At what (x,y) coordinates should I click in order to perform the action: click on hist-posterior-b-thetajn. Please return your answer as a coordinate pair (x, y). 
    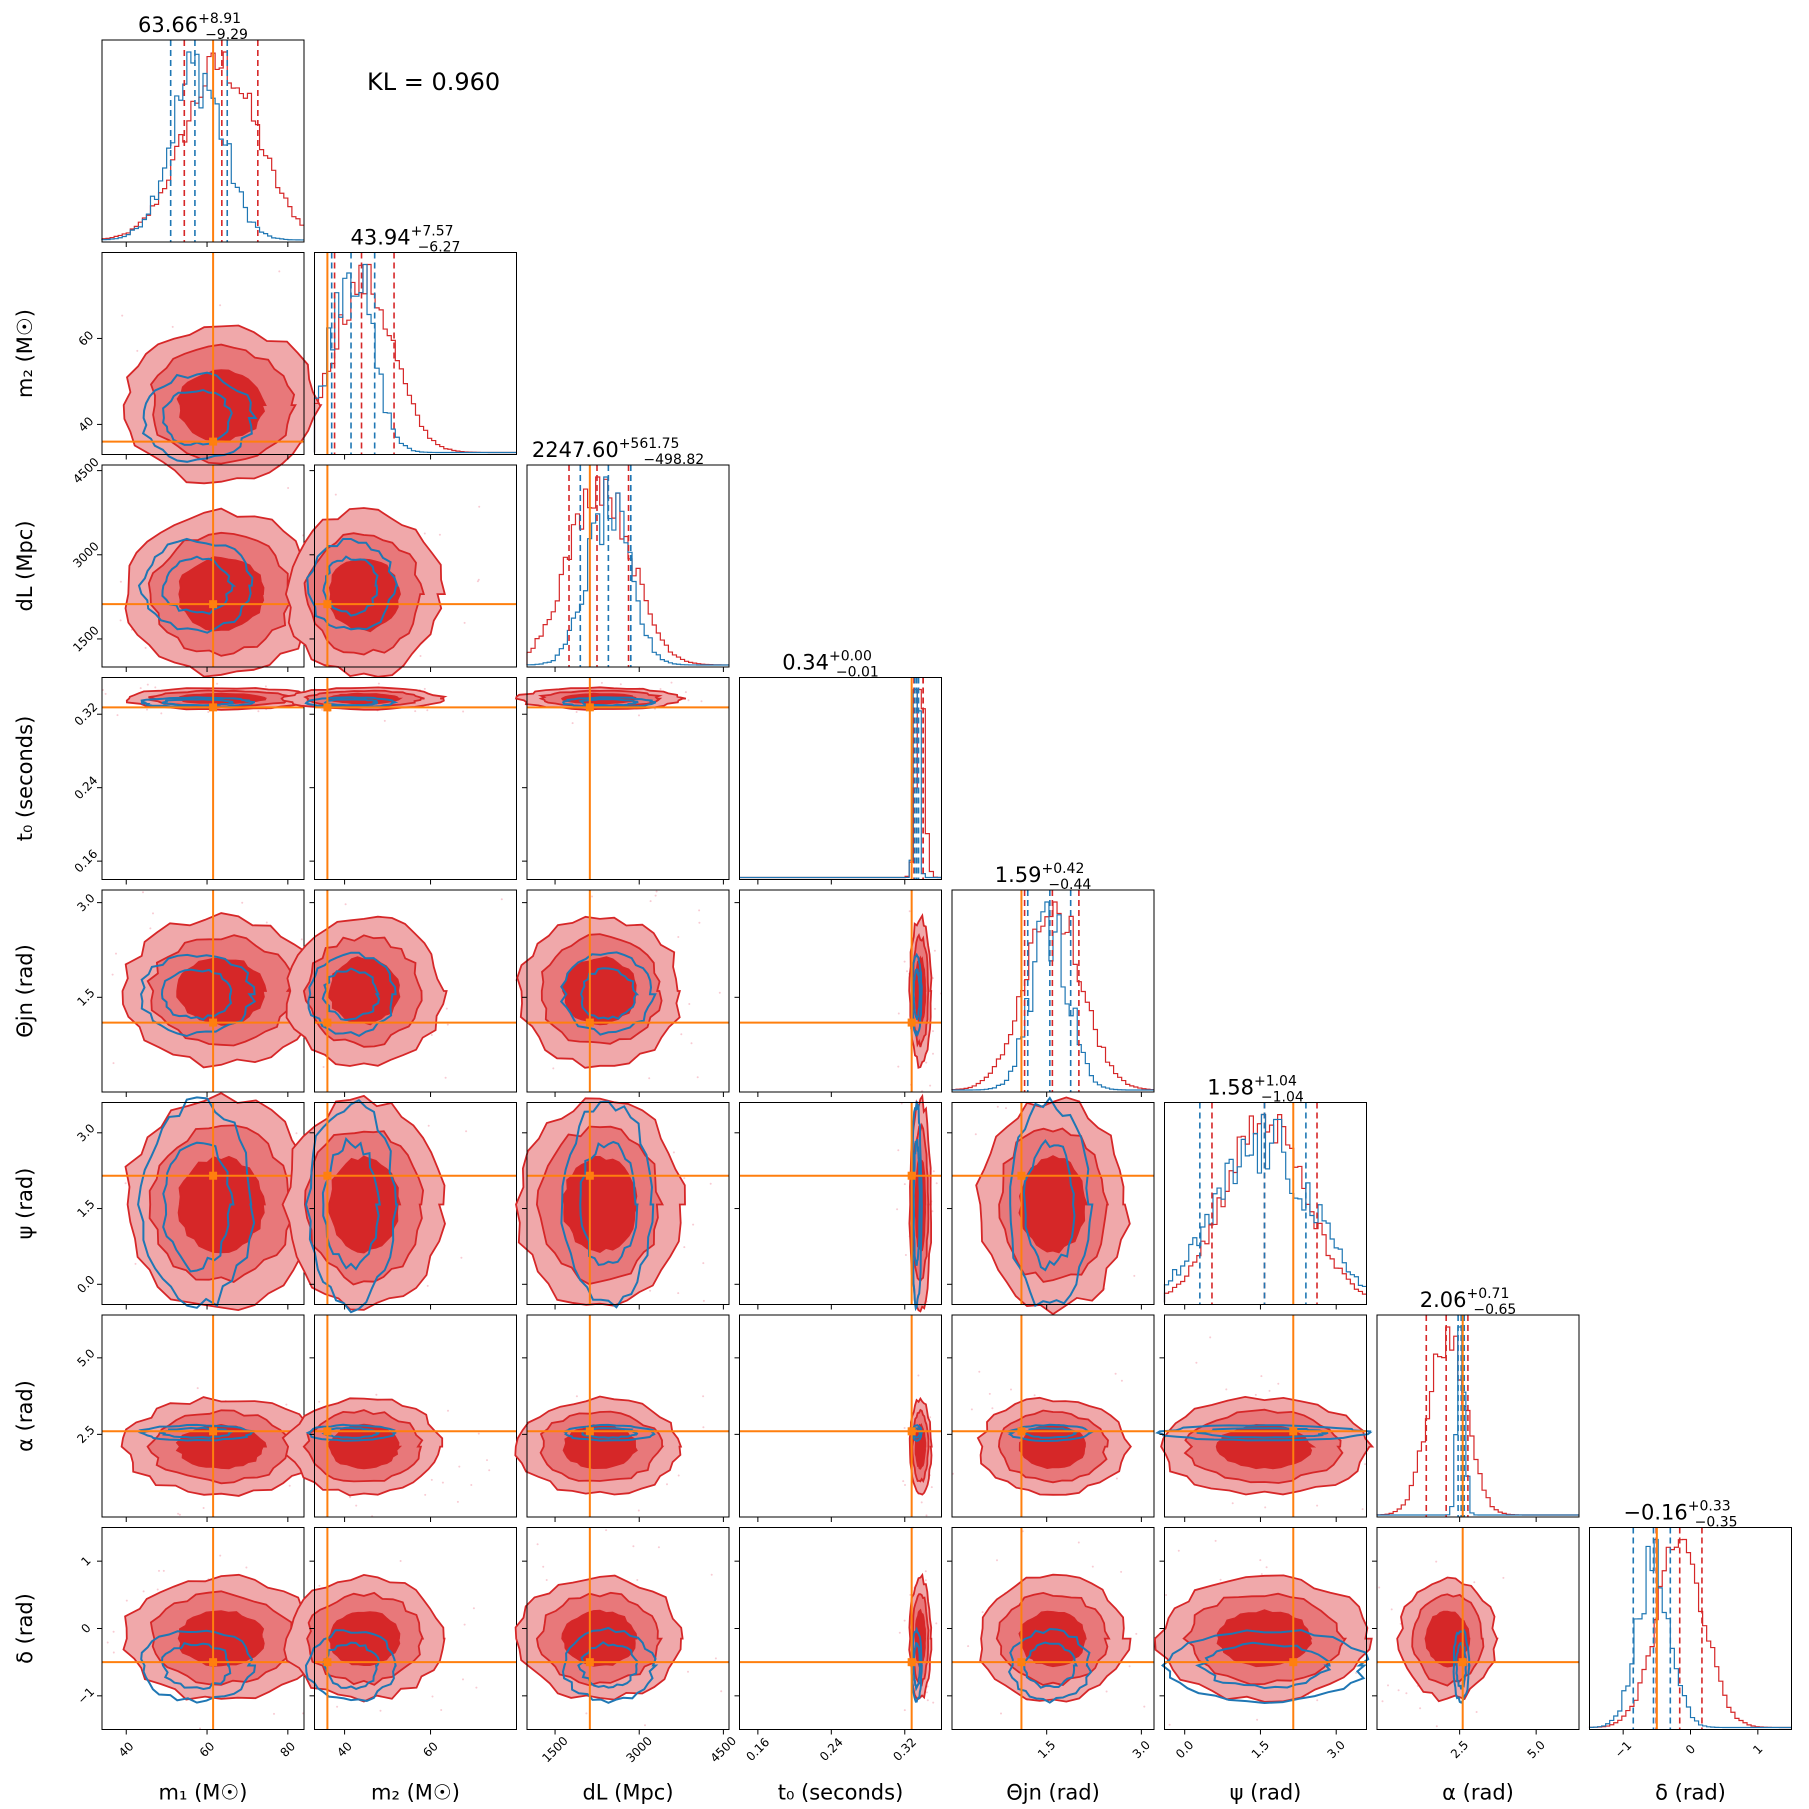
    Looking at the image, I should click on (1053, 996).